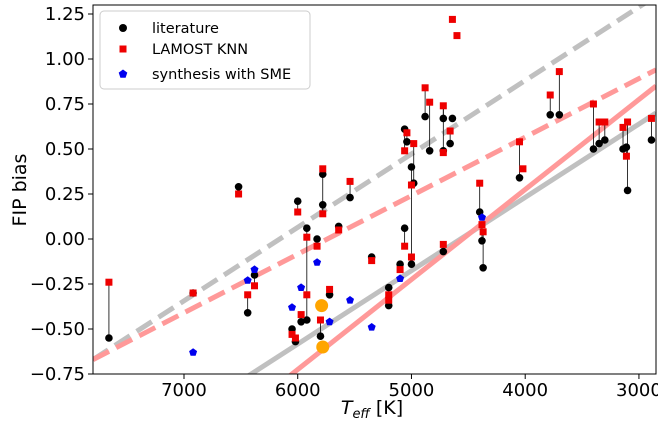 This screenshot has width=658, height=421. I want to click on y-tick-label: 1.00, so click(65, 59).